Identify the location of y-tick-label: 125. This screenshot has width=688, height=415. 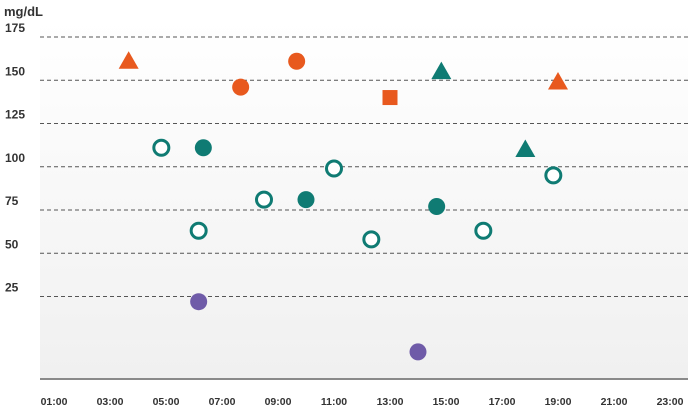
(15, 115).